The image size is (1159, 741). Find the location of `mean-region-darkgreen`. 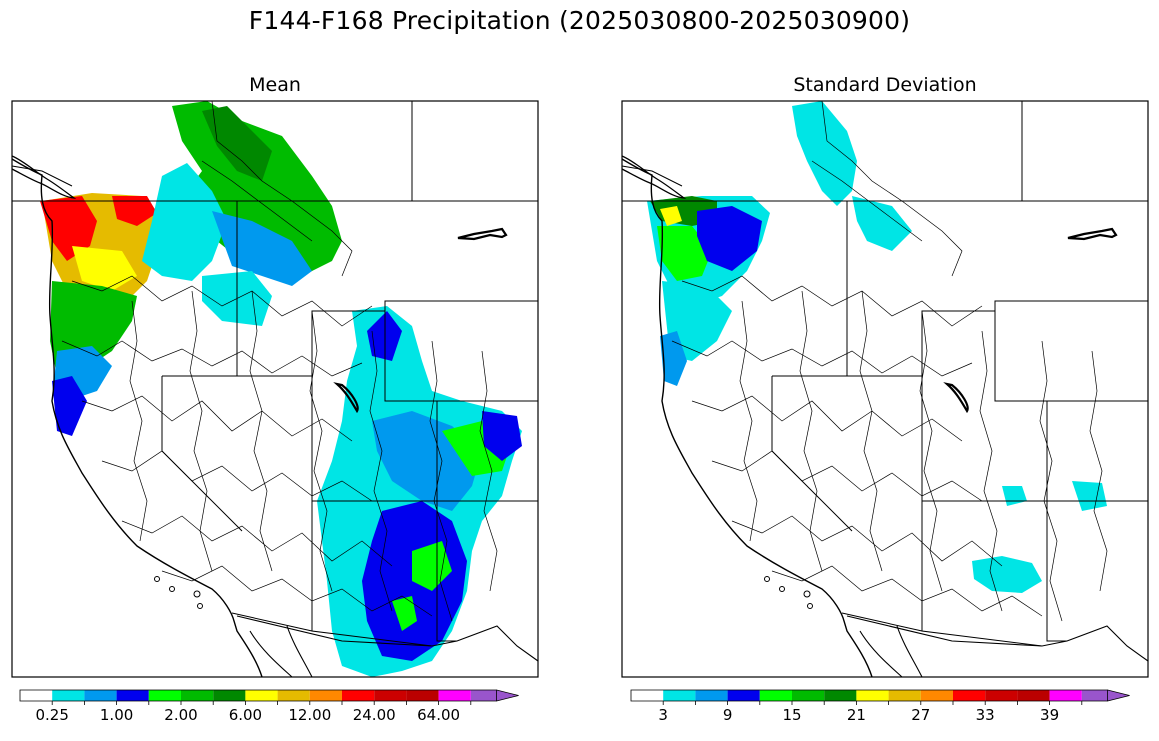

mean-region-darkgreen is located at coordinates (237, 143).